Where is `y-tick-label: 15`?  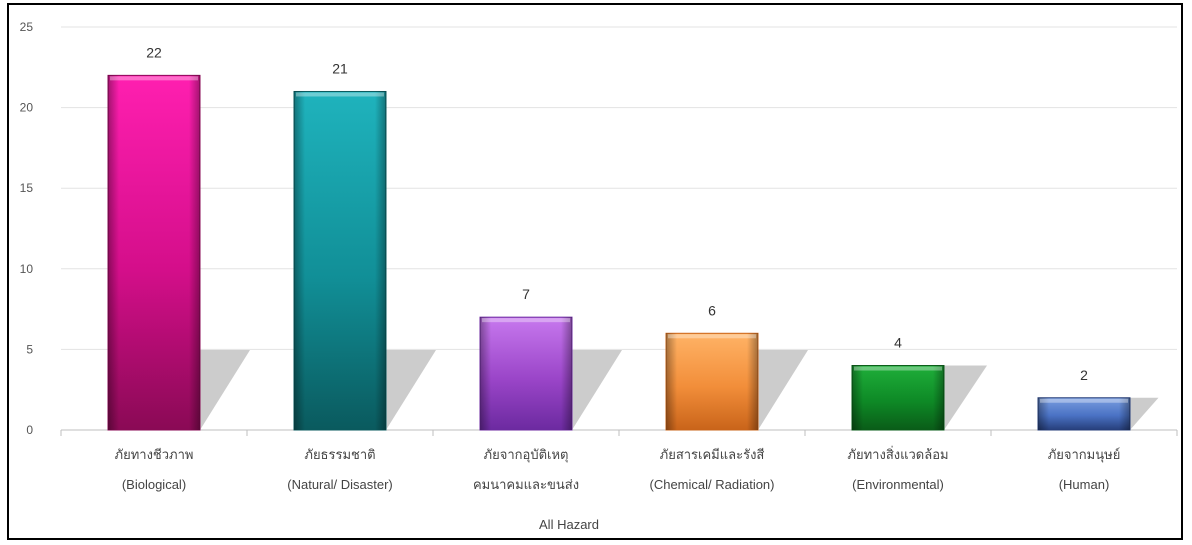 y-tick-label: 15 is located at coordinates (27, 188).